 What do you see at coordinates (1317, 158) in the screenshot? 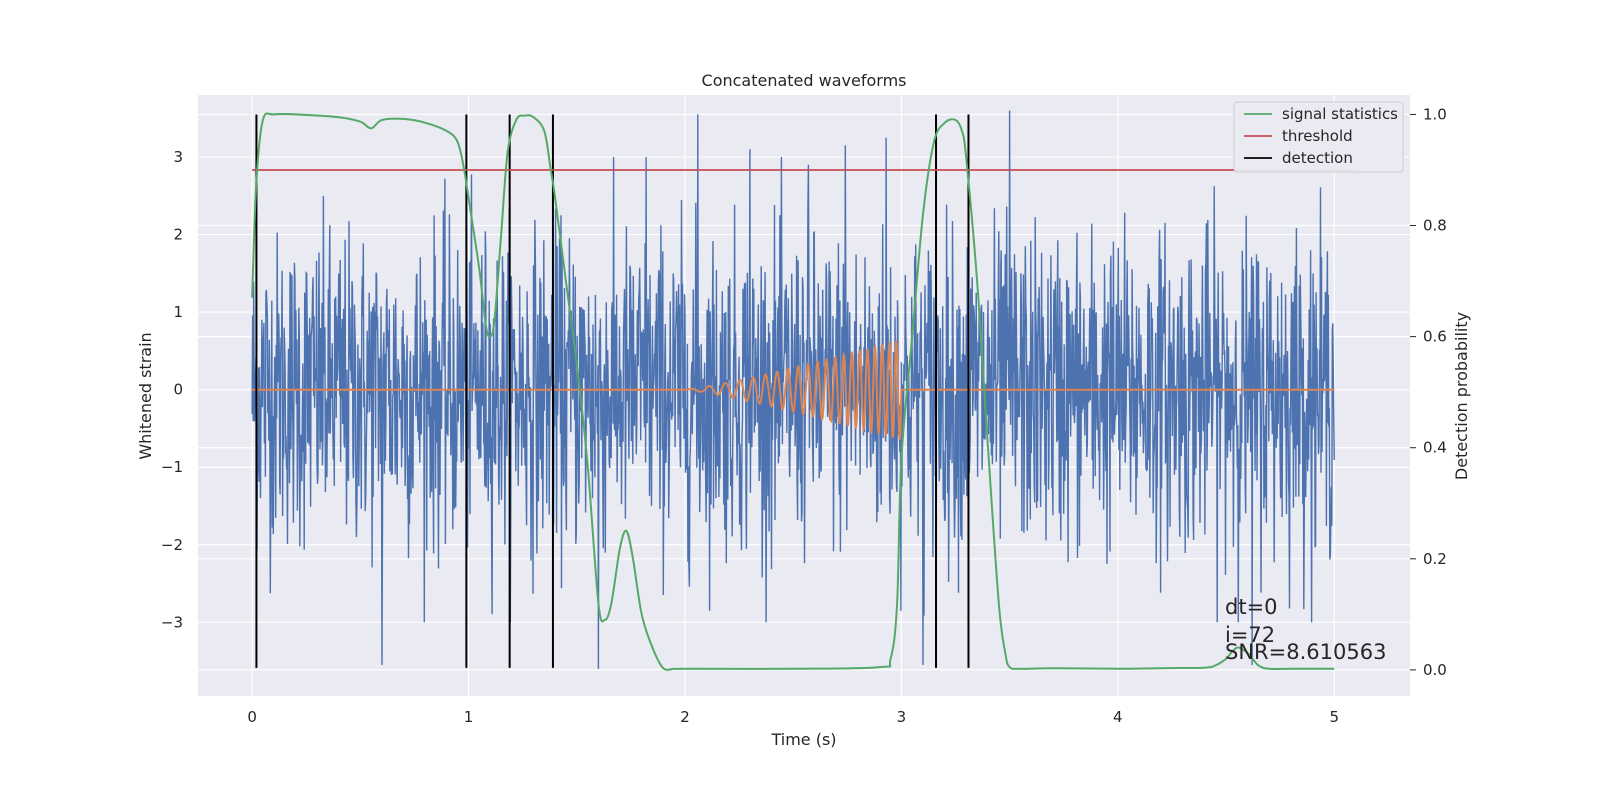
I see `legend-label-detection: detection` at bounding box center [1317, 158].